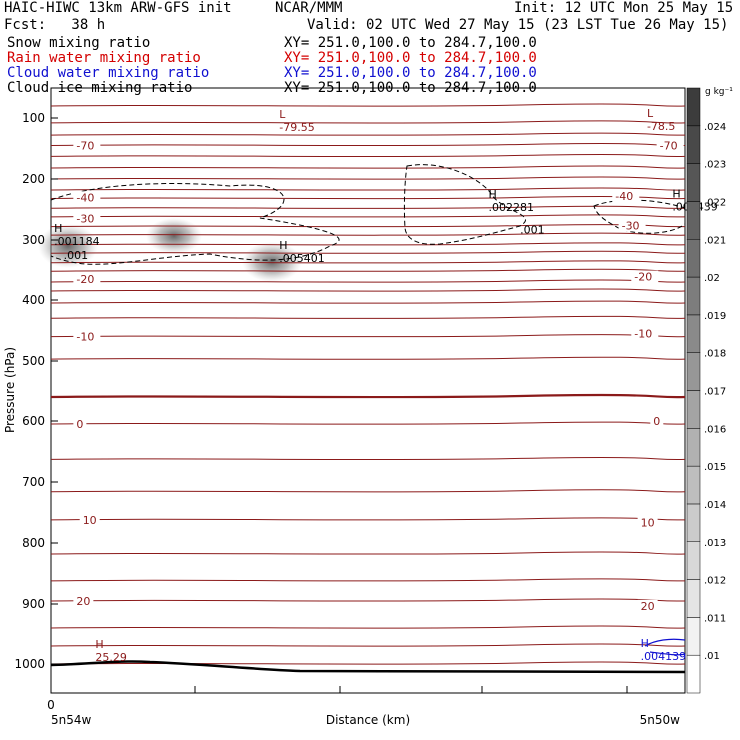 The height and width of the screenshot is (740, 740). What do you see at coordinates (715, 165) in the screenshot?
I see `colorbar-label-13: .023` at bounding box center [715, 165].